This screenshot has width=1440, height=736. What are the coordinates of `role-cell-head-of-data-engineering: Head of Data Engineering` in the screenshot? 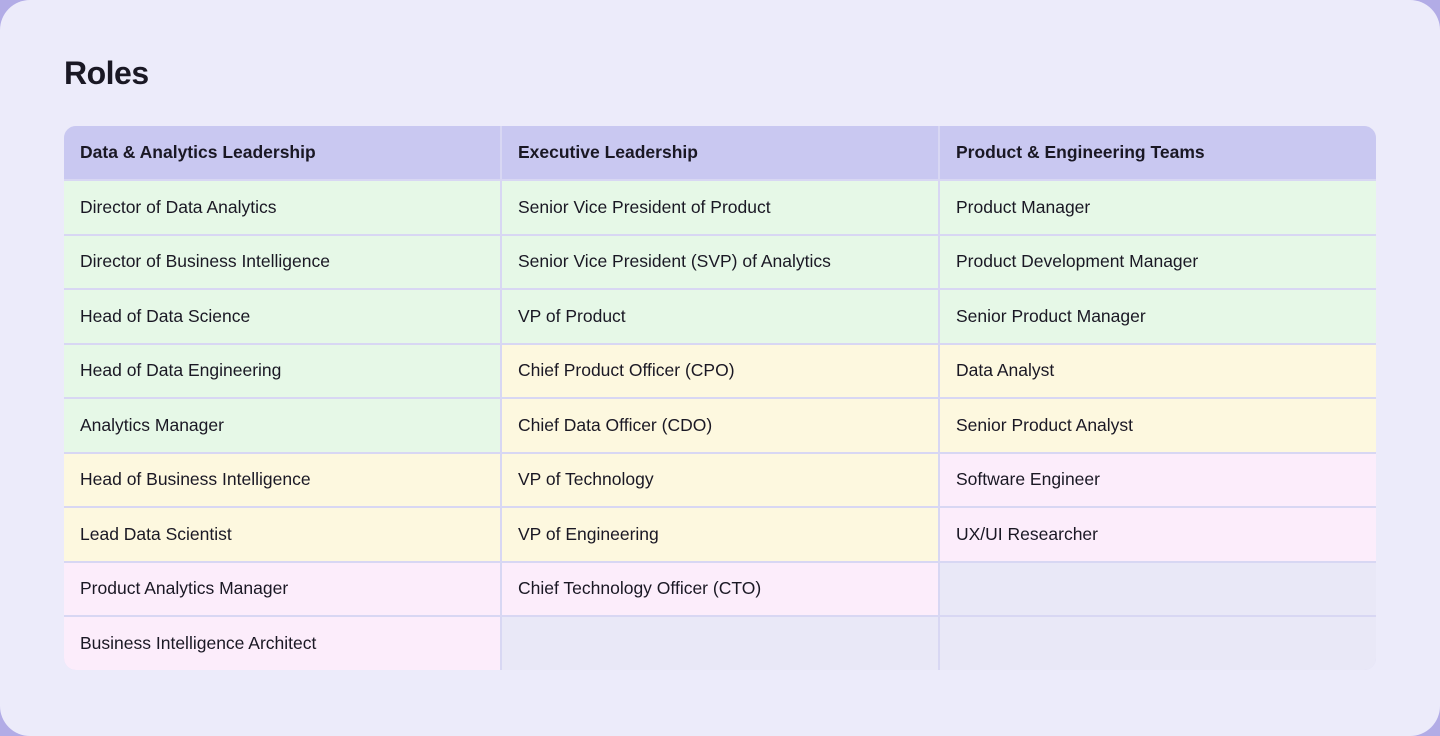 It's located at (282, 370).